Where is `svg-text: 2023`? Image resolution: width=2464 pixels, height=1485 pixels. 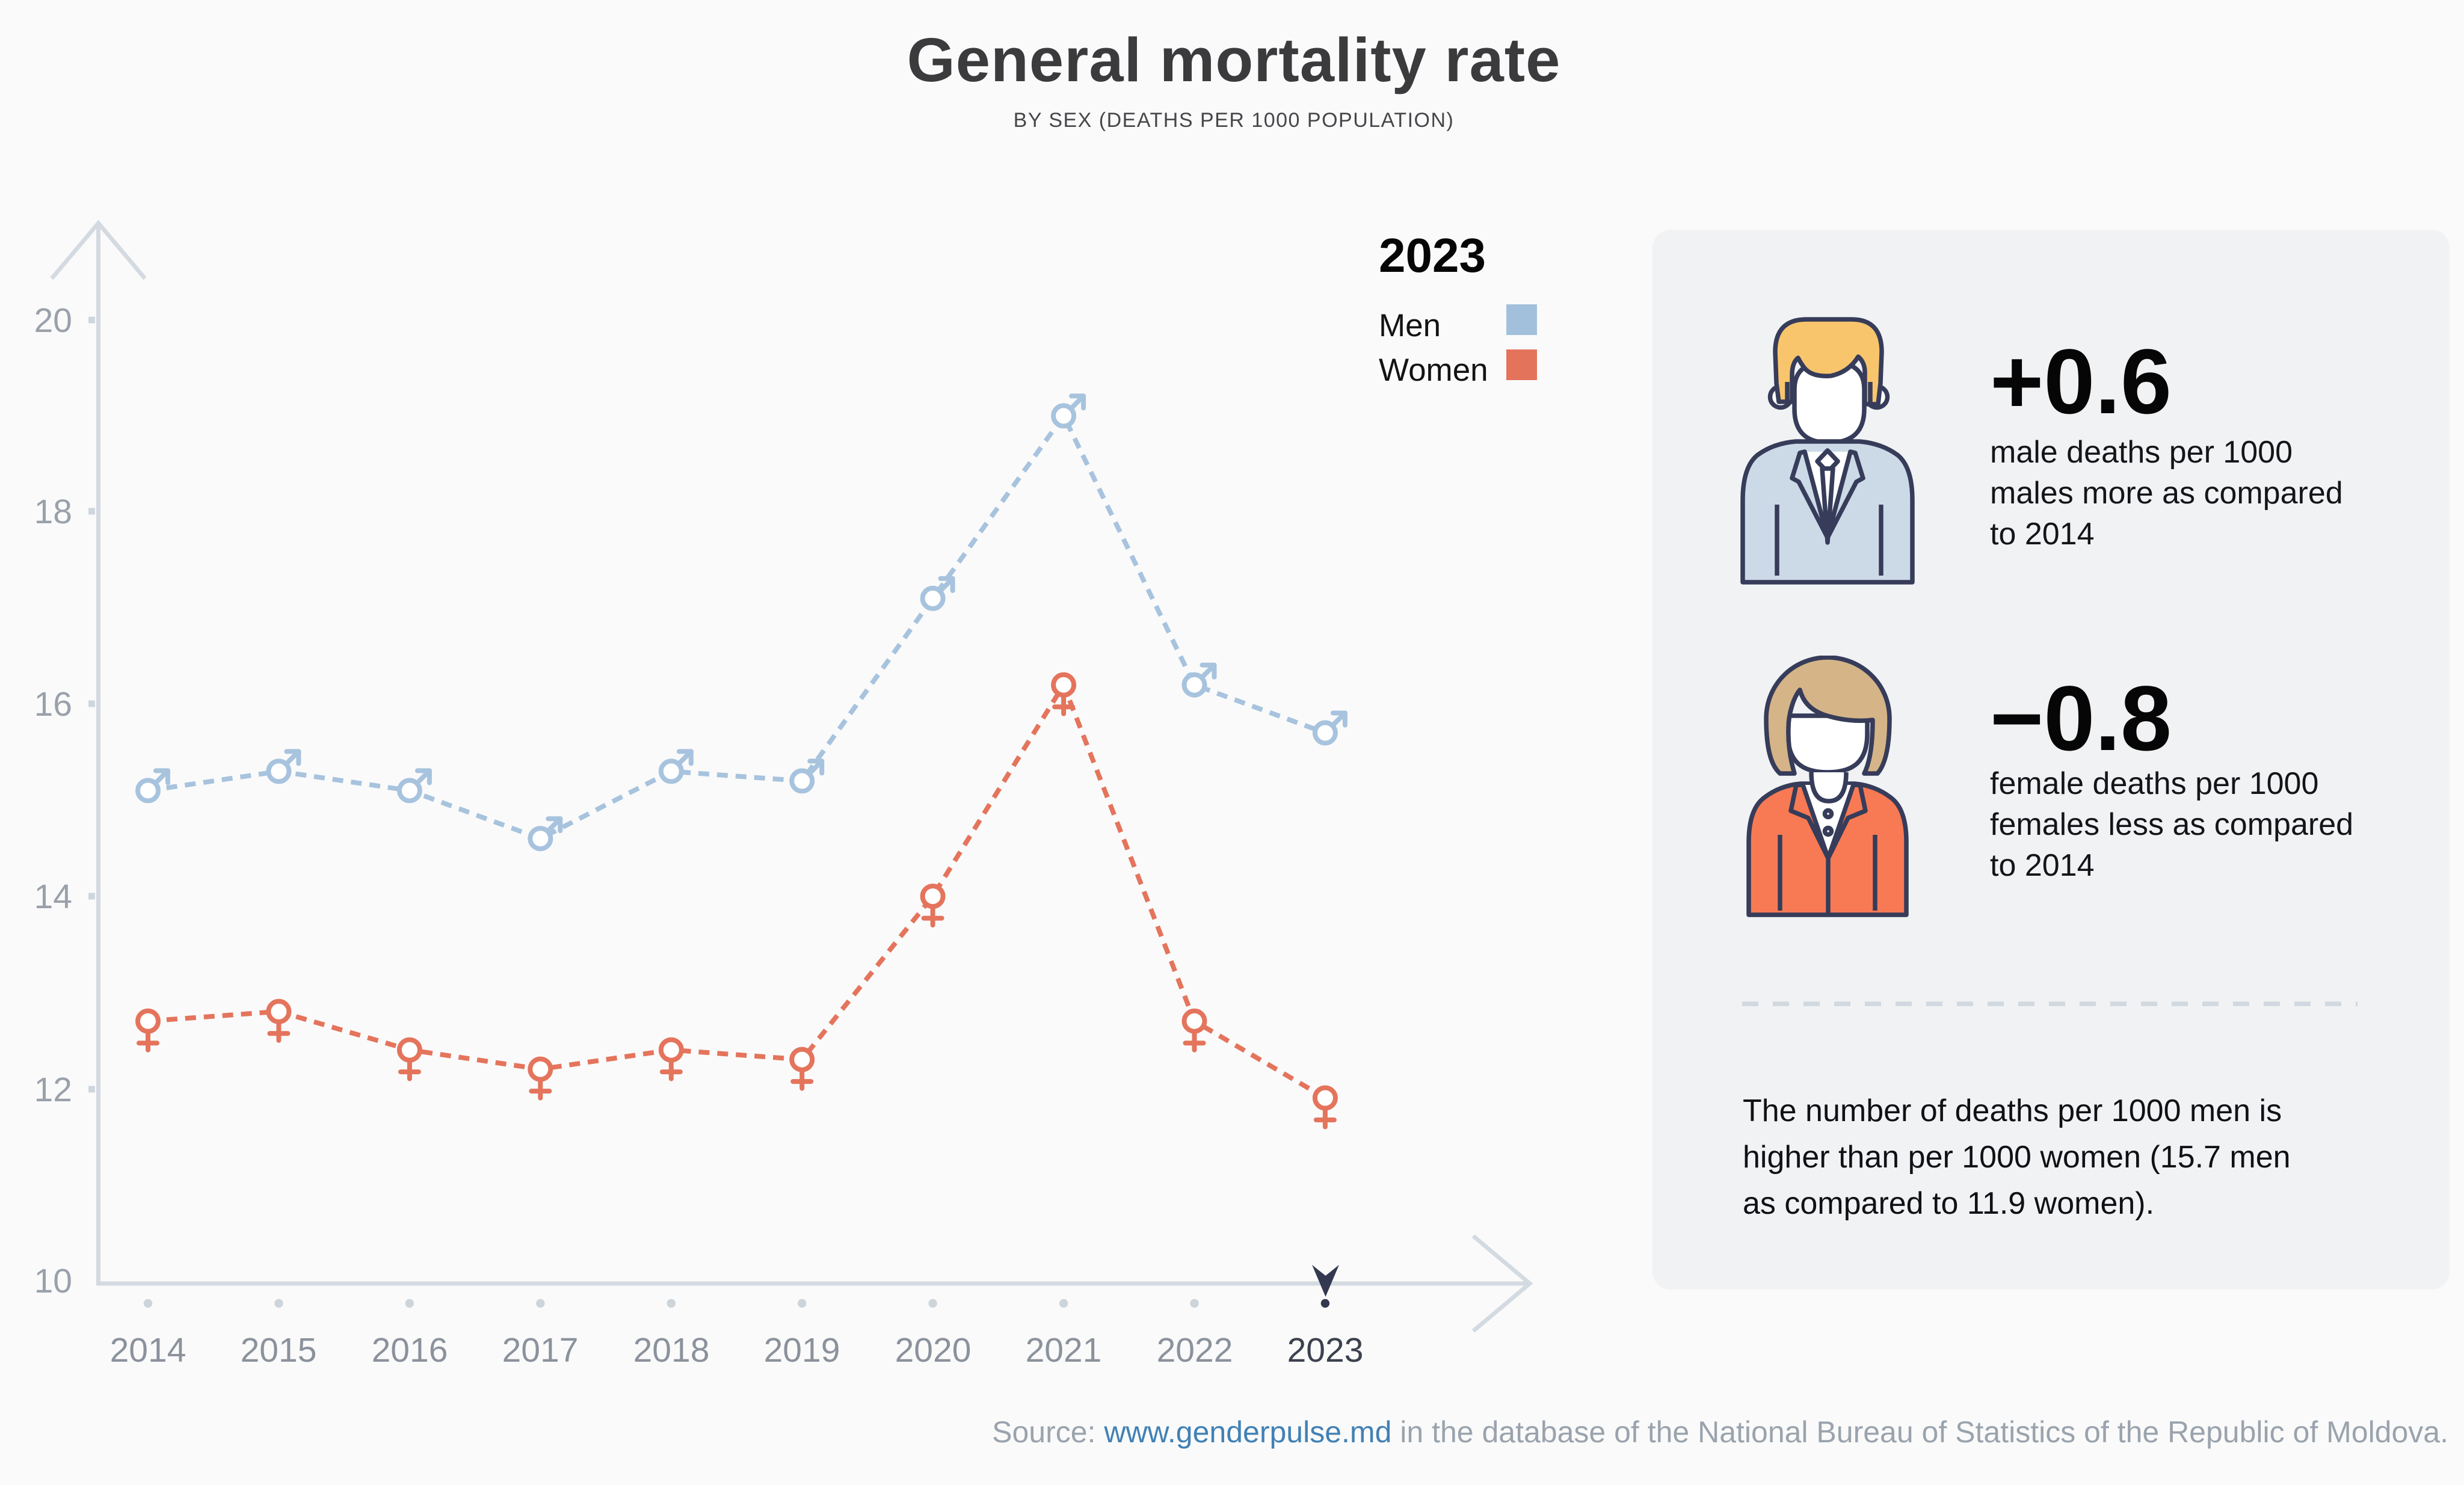 svg-text: 2023 is located at coordinates (1325, 1351).